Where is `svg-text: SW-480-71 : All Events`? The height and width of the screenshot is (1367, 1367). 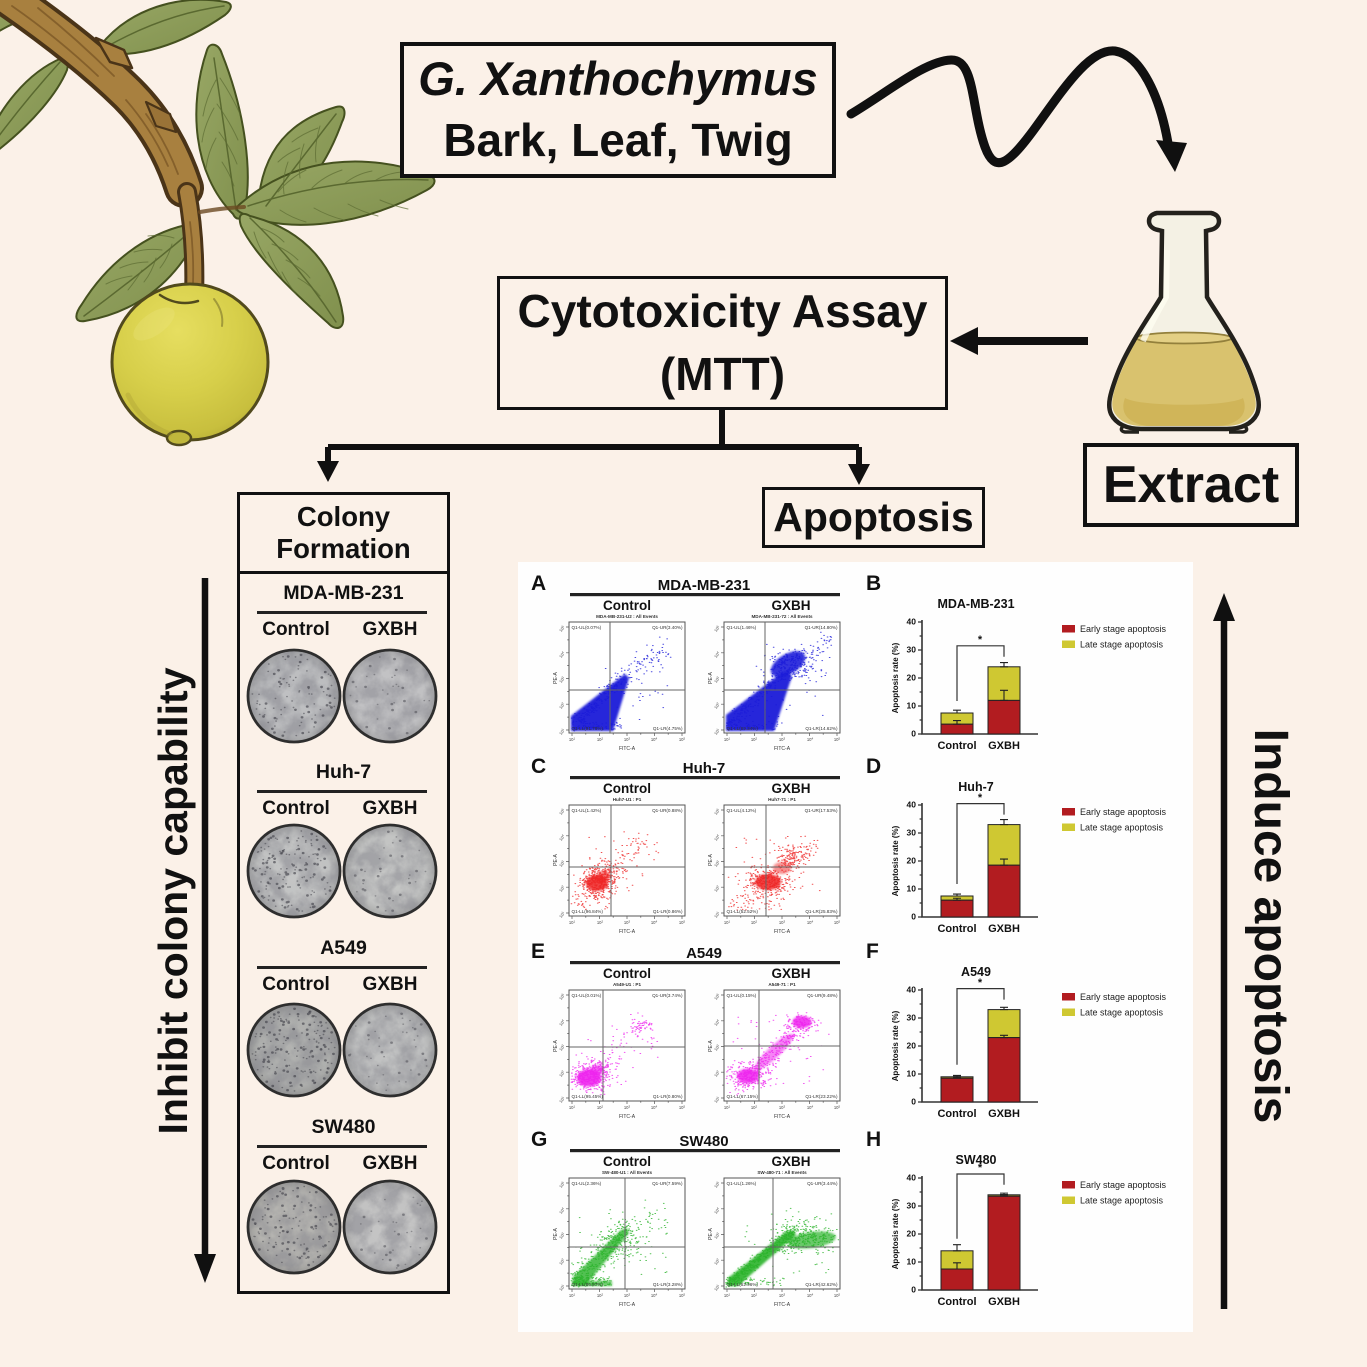 svg-text: SW-480-71 : All Events is located at coordinates (782, 1172).